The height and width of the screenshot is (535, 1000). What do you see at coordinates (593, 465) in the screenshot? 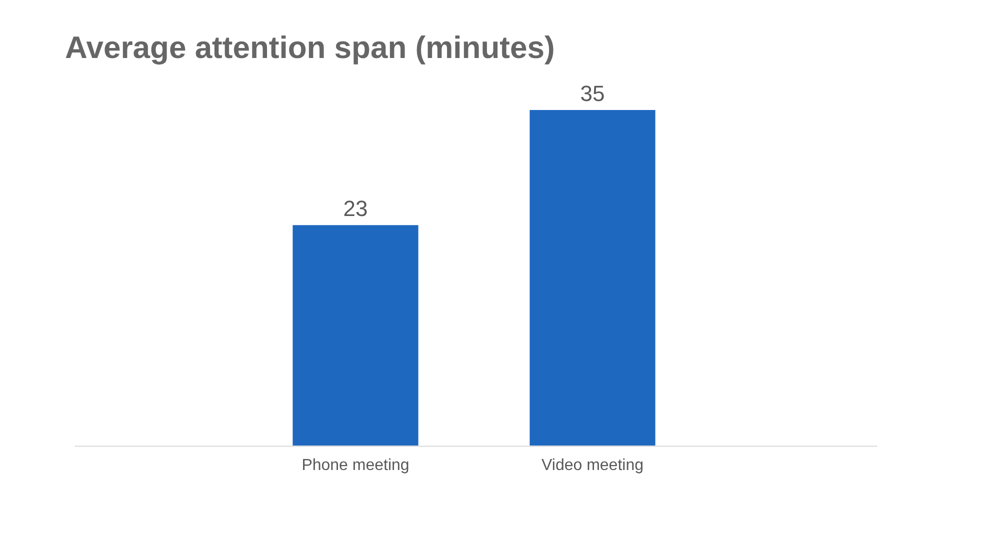
I see `x-tick-label: Video meeting` at bounding box center [593, 465].